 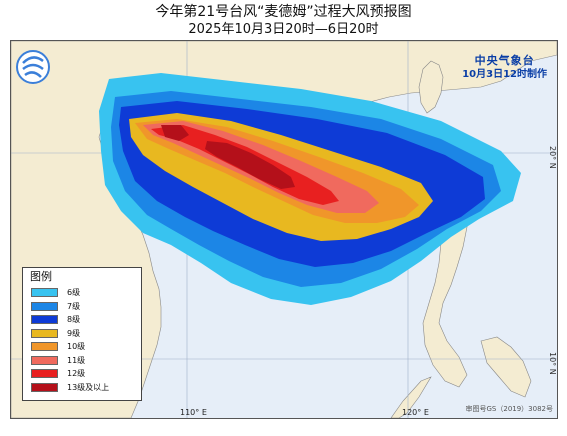 I want to click on lat-label-20: 20° N, so click(x=552, y=157).